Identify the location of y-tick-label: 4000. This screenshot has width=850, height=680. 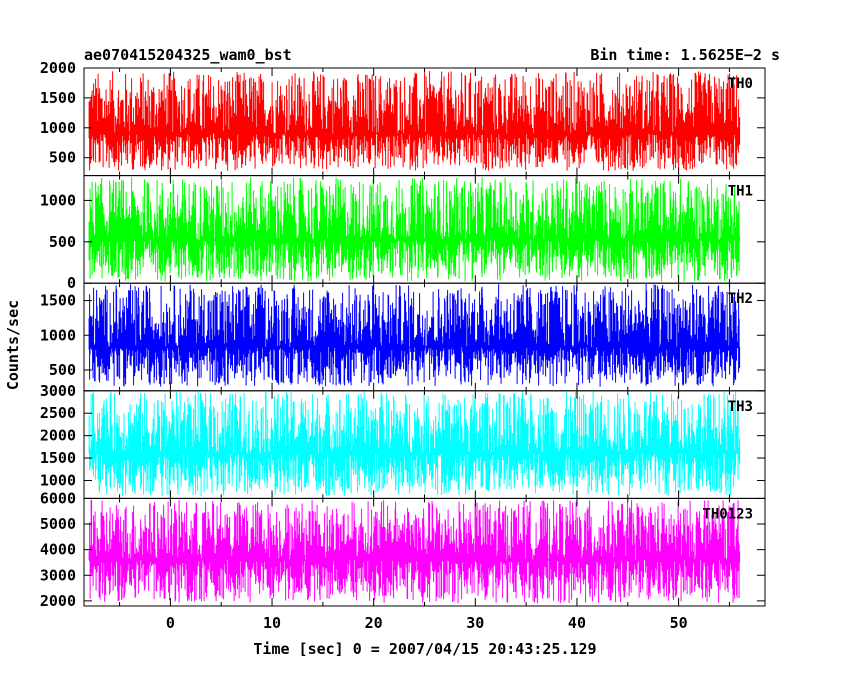
(58, 550).